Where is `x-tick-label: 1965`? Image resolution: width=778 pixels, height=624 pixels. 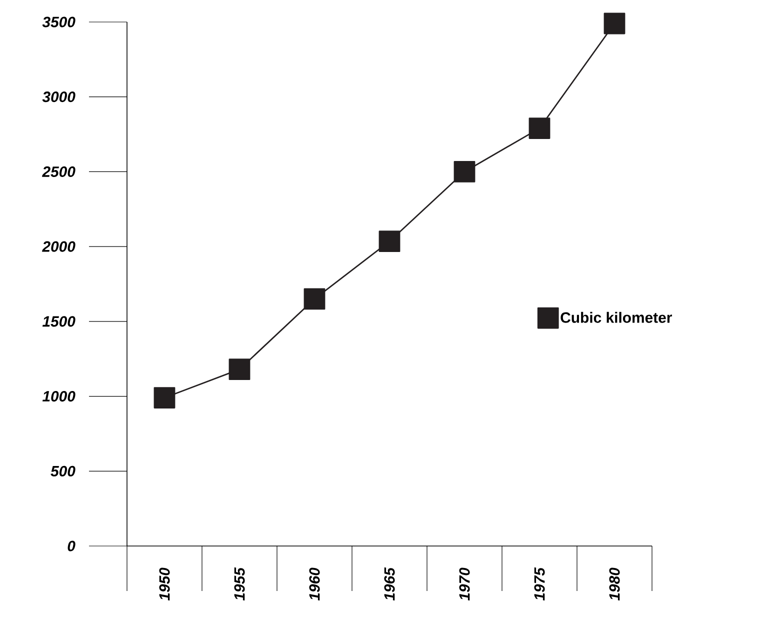
x-tick-label: 1965 is located at coordinates (389, 584).